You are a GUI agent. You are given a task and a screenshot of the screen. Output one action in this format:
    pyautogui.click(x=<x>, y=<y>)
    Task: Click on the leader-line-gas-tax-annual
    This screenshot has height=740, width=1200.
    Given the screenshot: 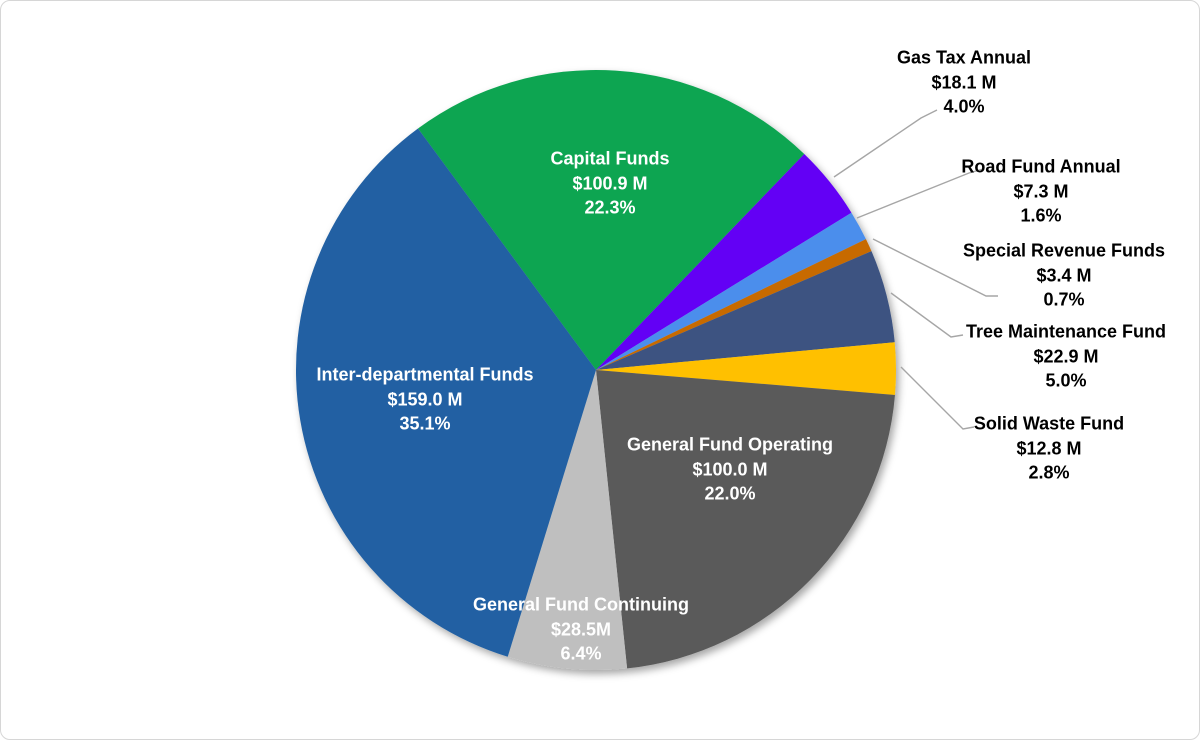 What is the action you would take?
    pyautogui.click(x=885, y=143)
    